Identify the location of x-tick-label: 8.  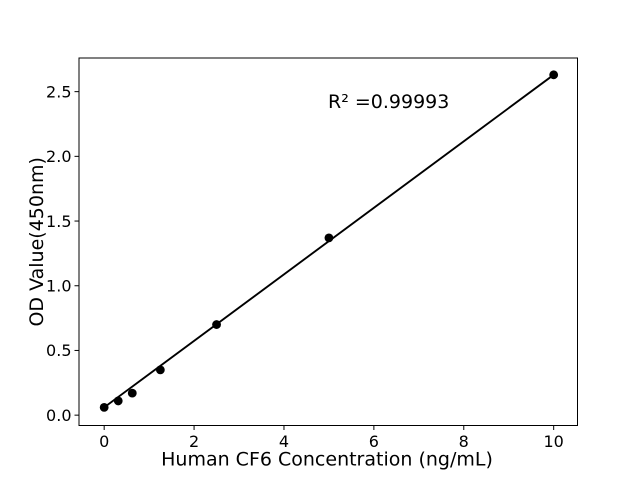
(464, 441).